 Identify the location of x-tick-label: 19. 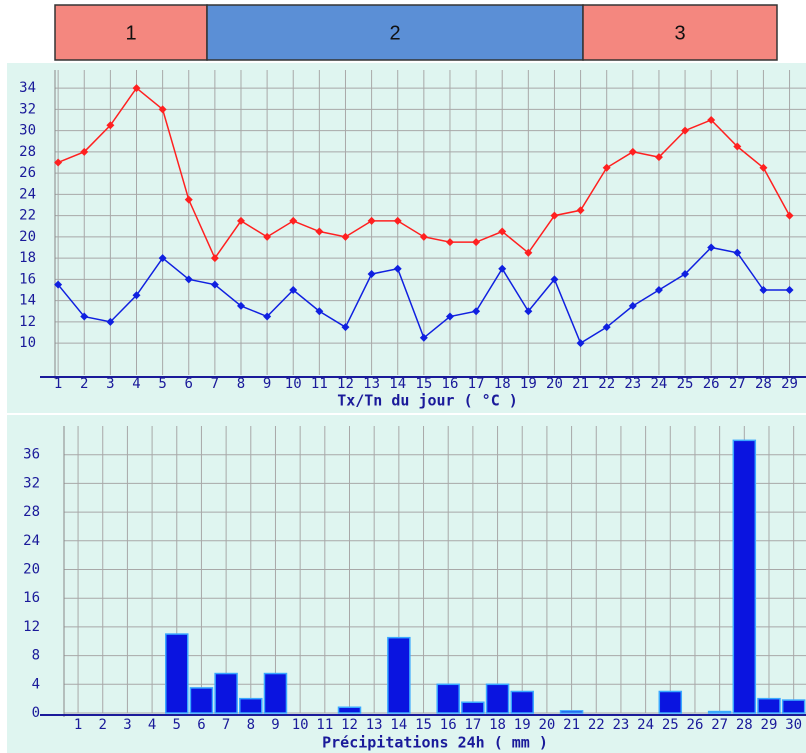
(528, 384).